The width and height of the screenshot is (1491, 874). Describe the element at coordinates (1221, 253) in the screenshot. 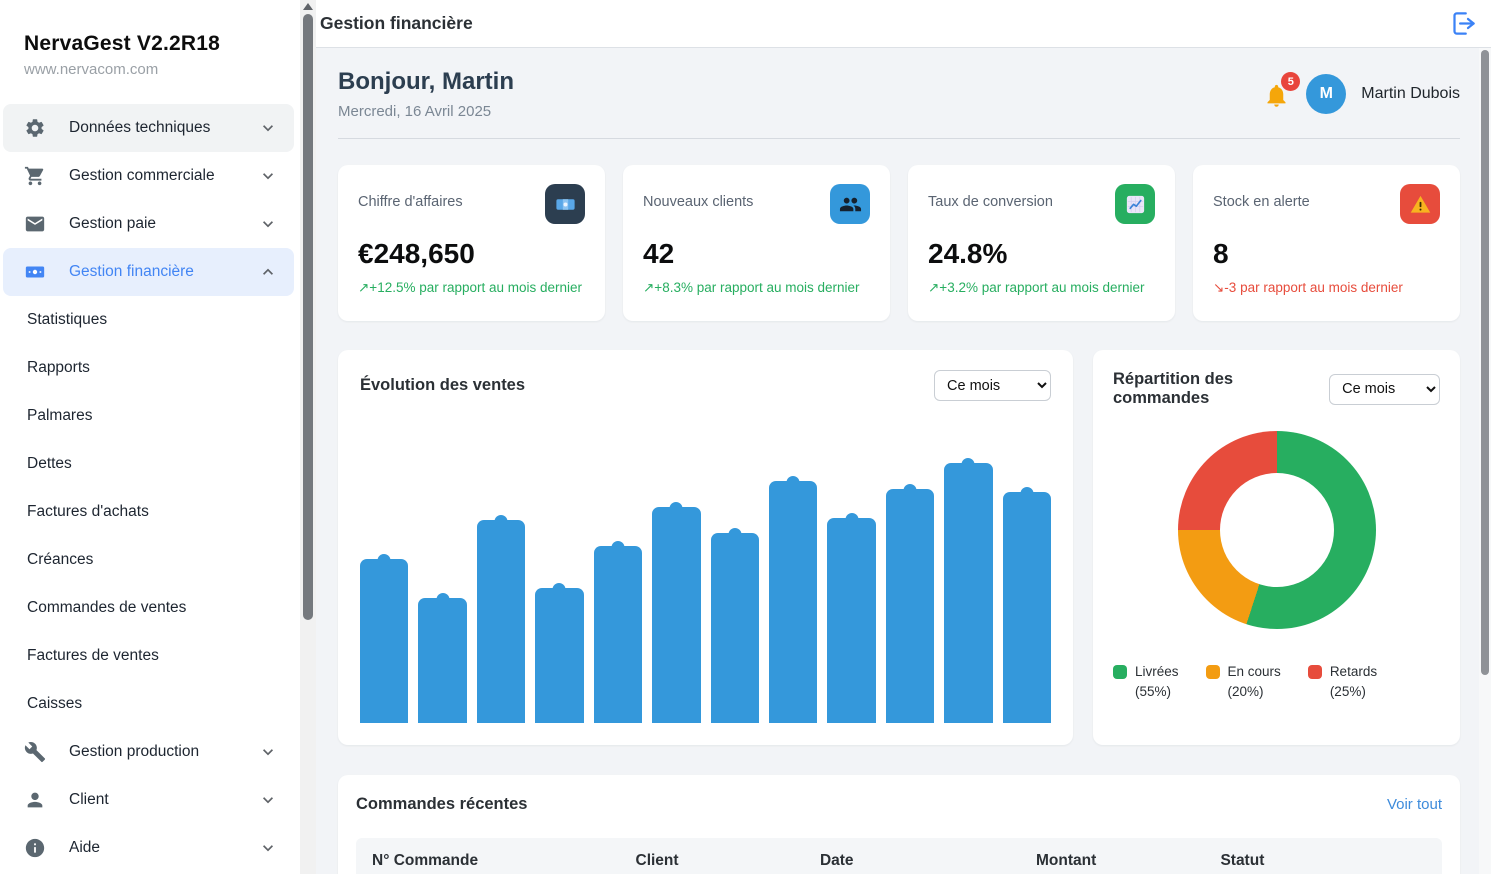

I see `kpi-value: 8` at that location.